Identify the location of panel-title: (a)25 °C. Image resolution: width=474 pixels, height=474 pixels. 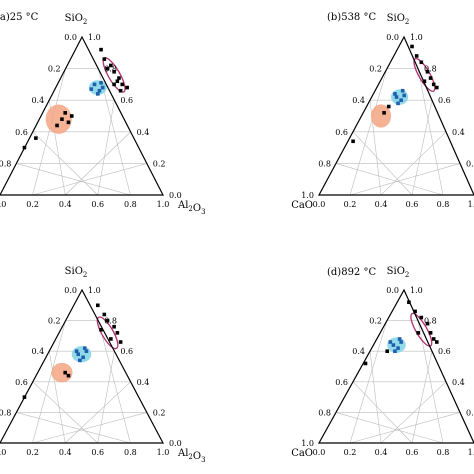
(19, 17).